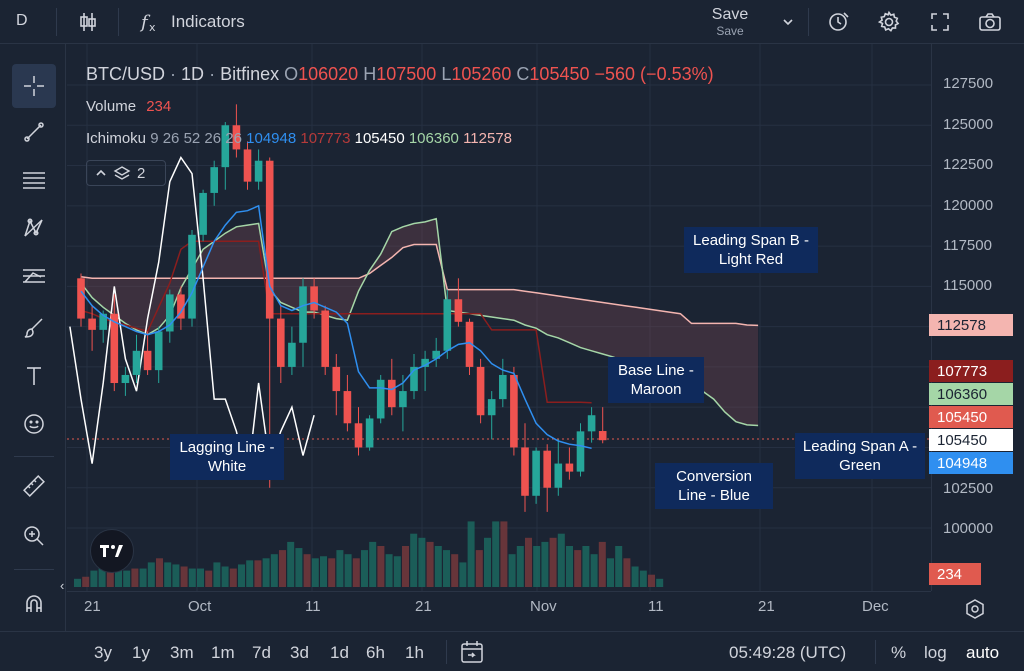  I want to click on range-7d-button: 7d, so click(261, 652).